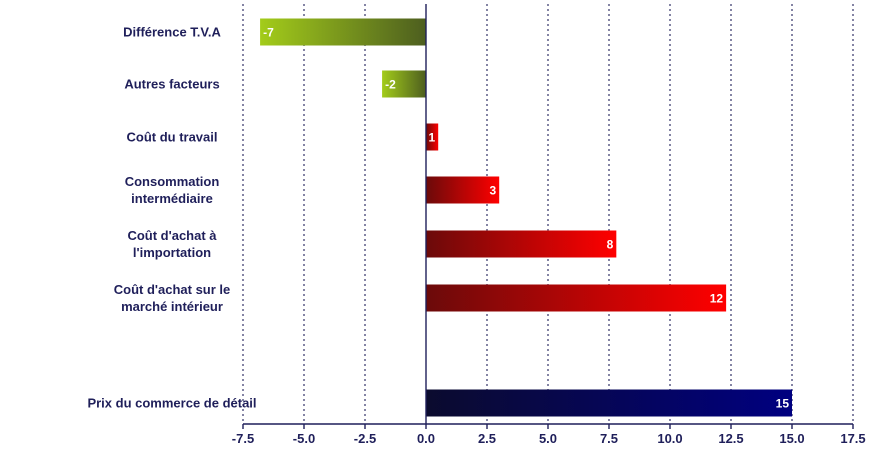 Image resolution: width=888 pixels, height=461 pixels. Describe the element at coordinates (172, 244) in the screenshot. I see `category-label: Coût d'achat à l'importation` at that location.